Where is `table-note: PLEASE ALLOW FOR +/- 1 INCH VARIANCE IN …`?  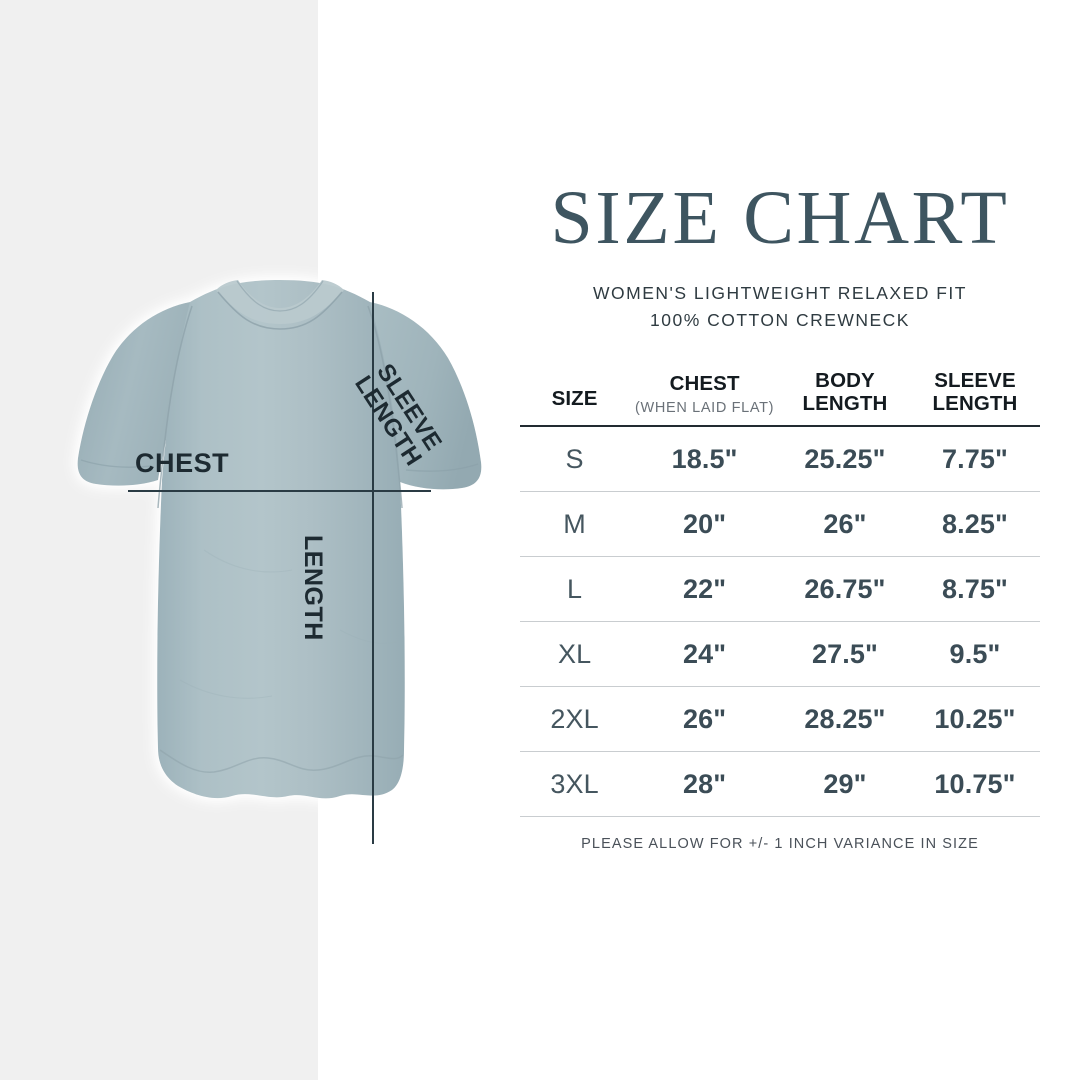
table-note: PLEASE ALLOW FOR +/- 1 INCH VARIANCE IN … is located at coordinates (780, 844).